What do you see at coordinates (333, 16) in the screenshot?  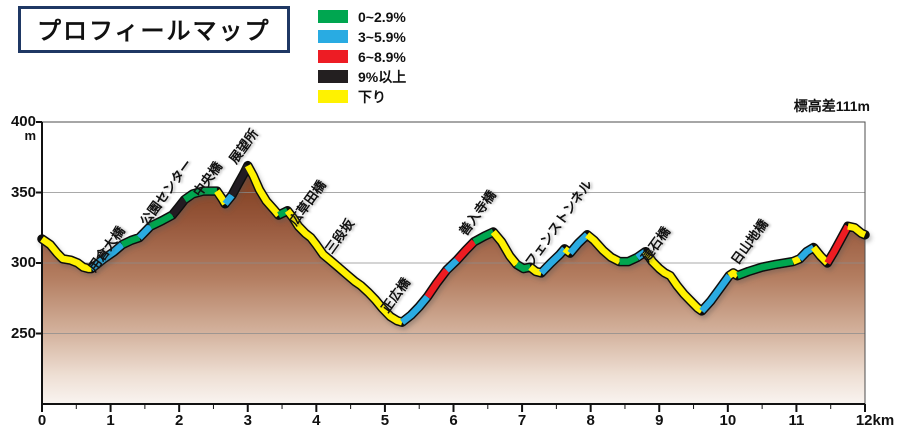 I see `legend-swatch-green` at bounding box center [333, 16].